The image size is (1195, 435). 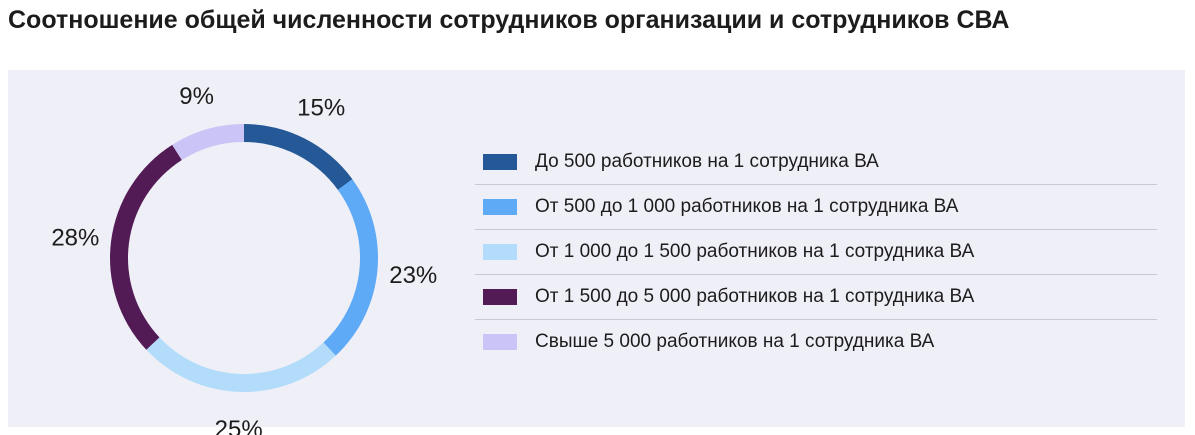 I want to click on donut-slices, so click(x=243, y=258).